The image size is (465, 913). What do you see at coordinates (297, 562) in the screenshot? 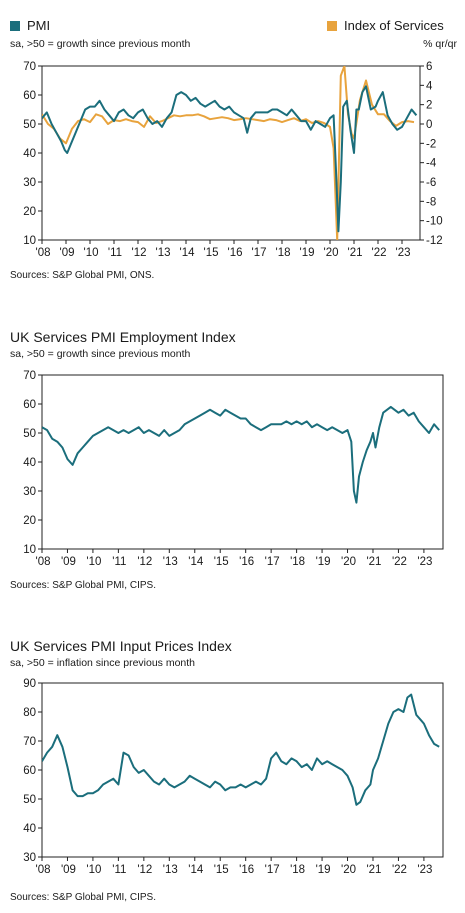
I see `chart2-xtick-label: '18` at bounding box center [297, 562].